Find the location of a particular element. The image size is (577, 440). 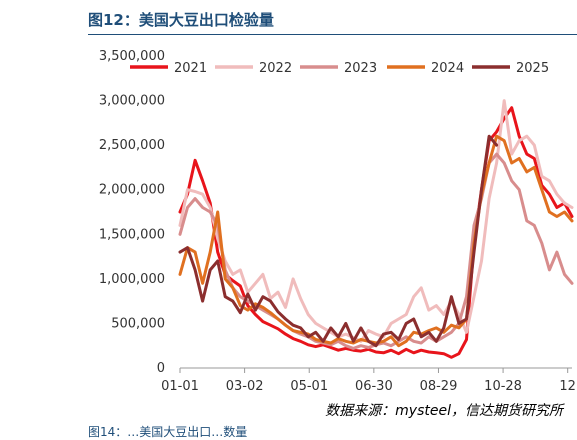

x-tick-label: 12 is located at coordinates (567, 386).